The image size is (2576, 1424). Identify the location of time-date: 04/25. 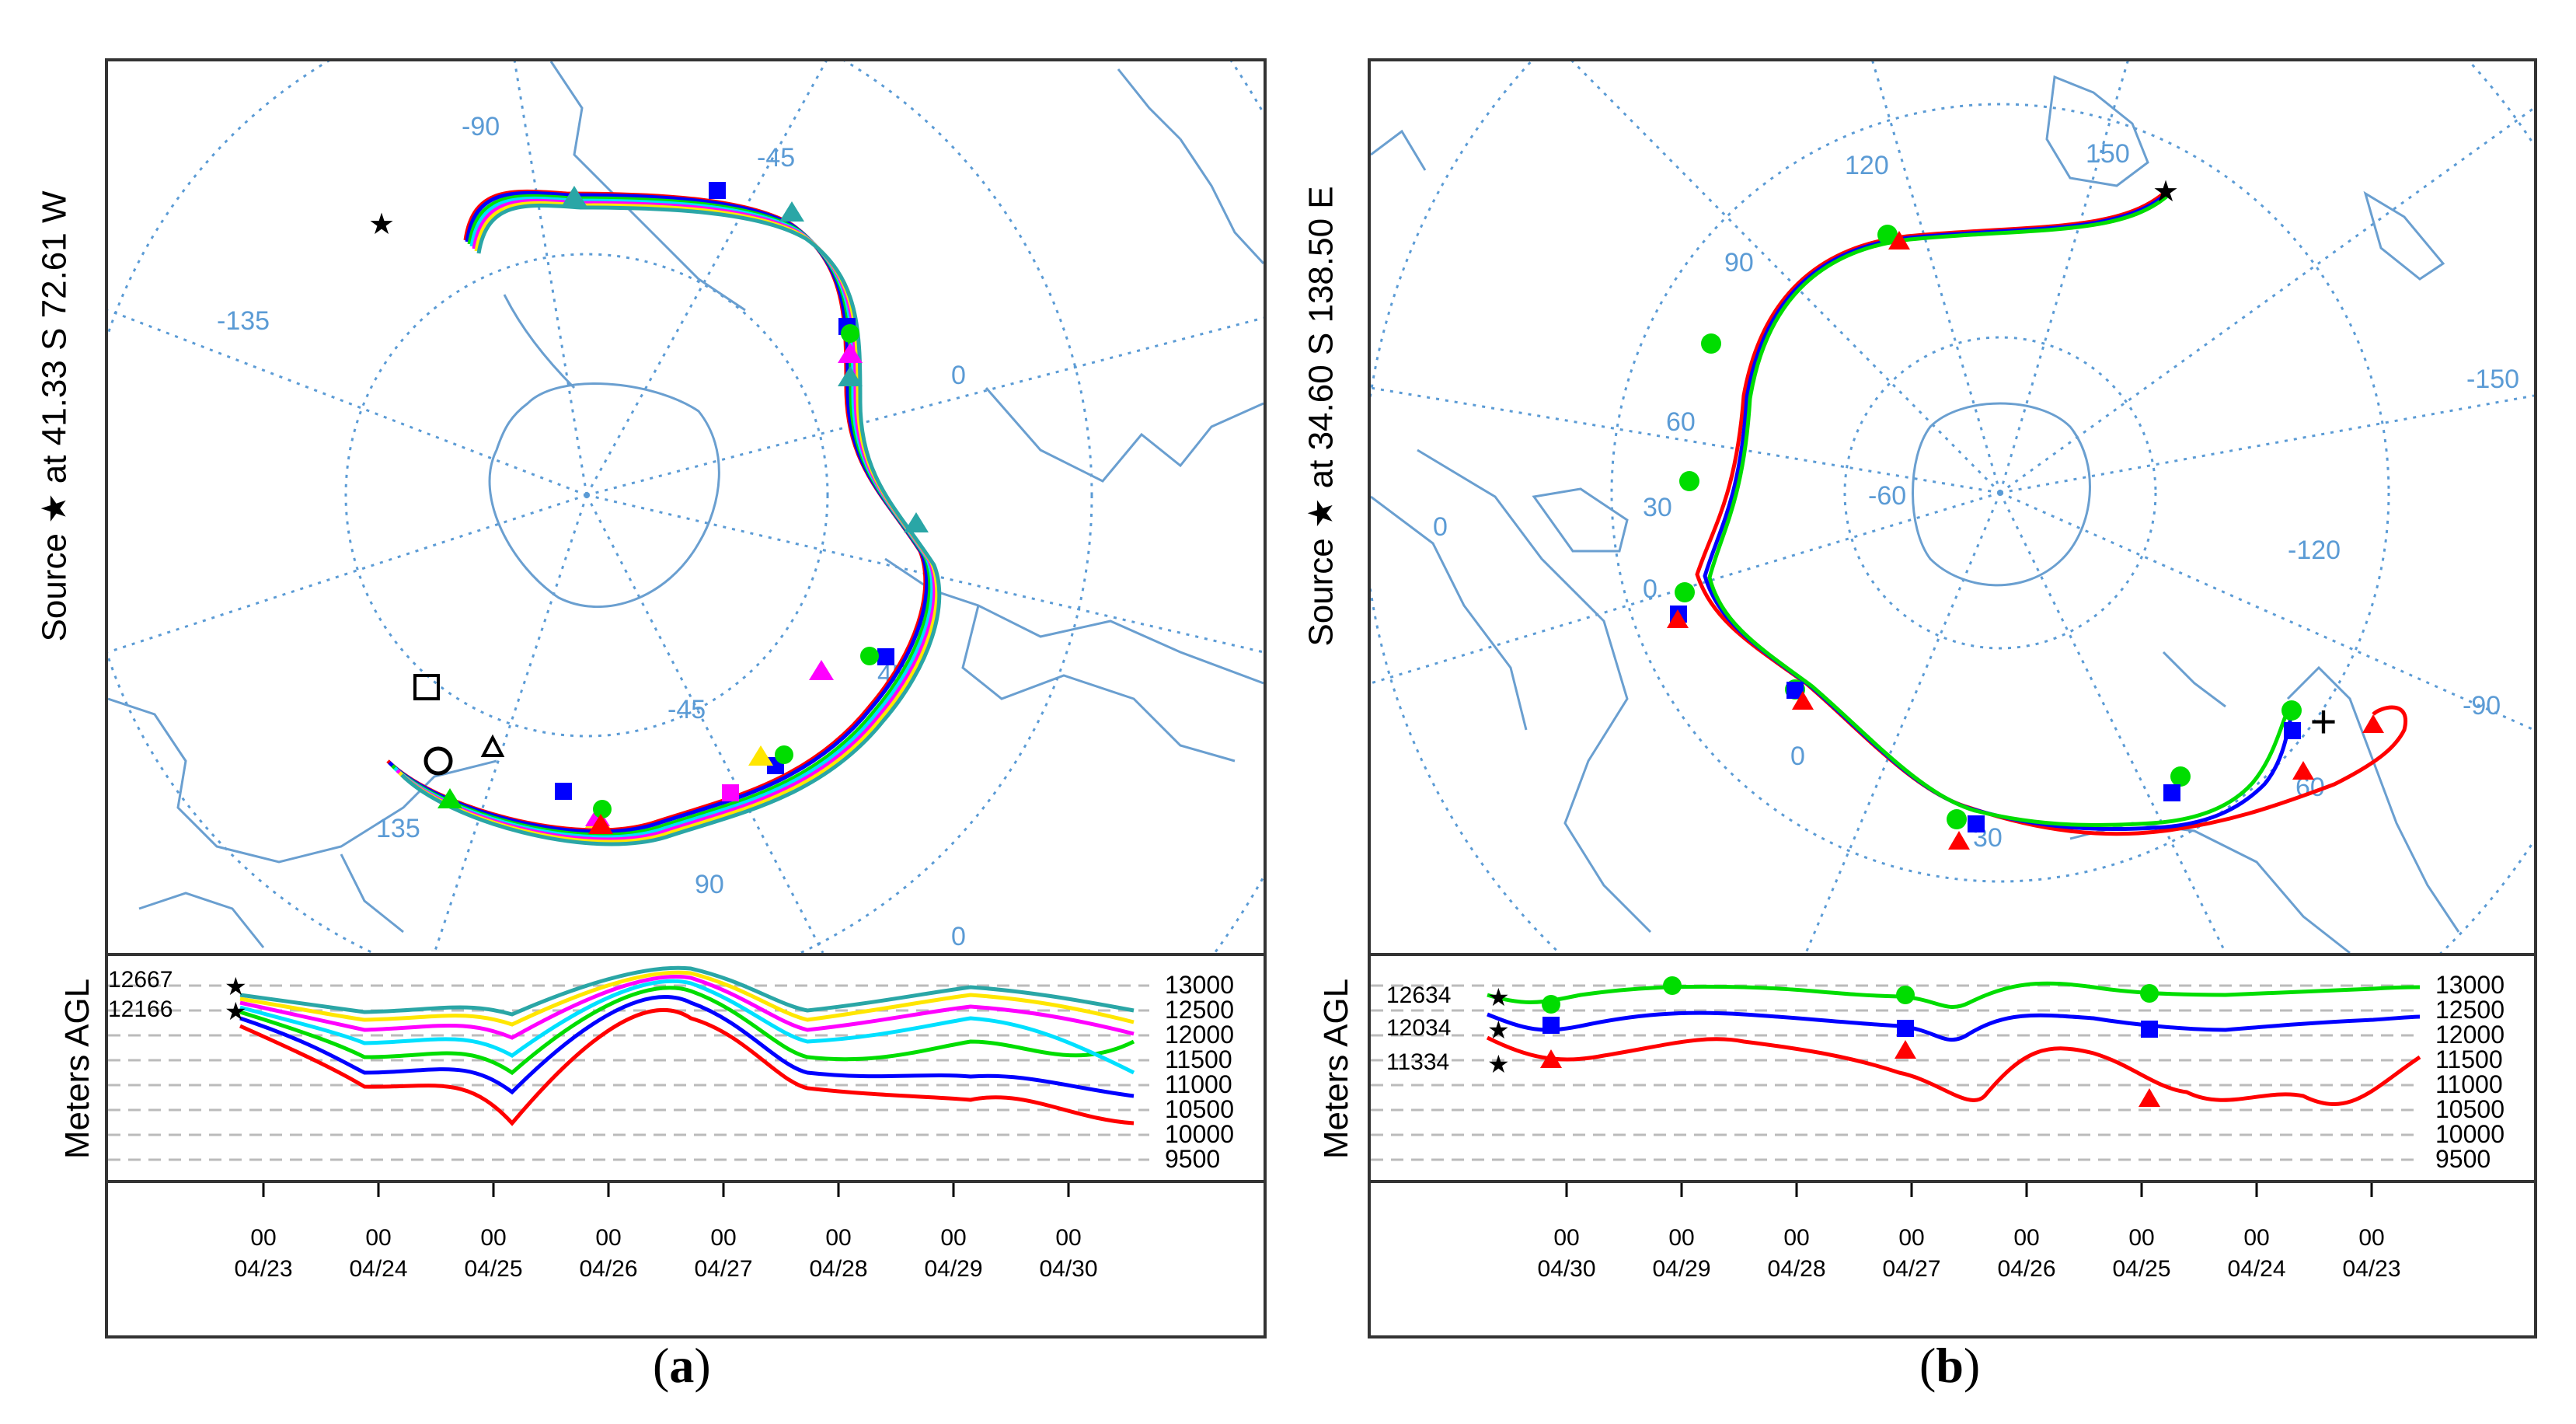
(493, 1269).